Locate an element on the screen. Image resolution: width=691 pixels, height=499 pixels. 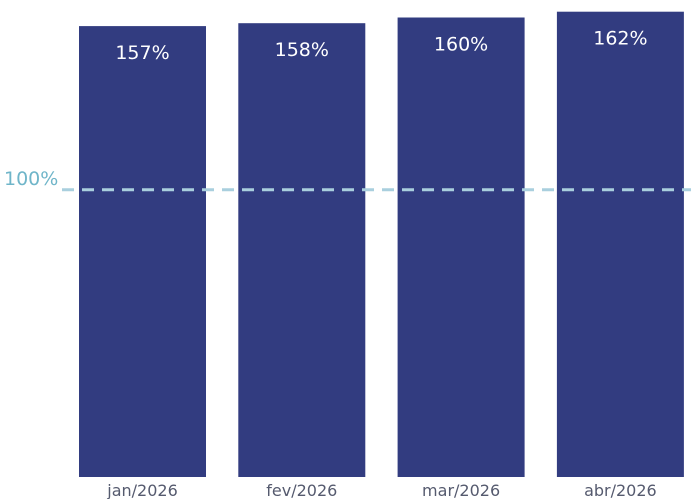
x-axis-ticks: jan/2026 fev/2026 mar/2026 abr/2026 is located at coordinates (381, 490).